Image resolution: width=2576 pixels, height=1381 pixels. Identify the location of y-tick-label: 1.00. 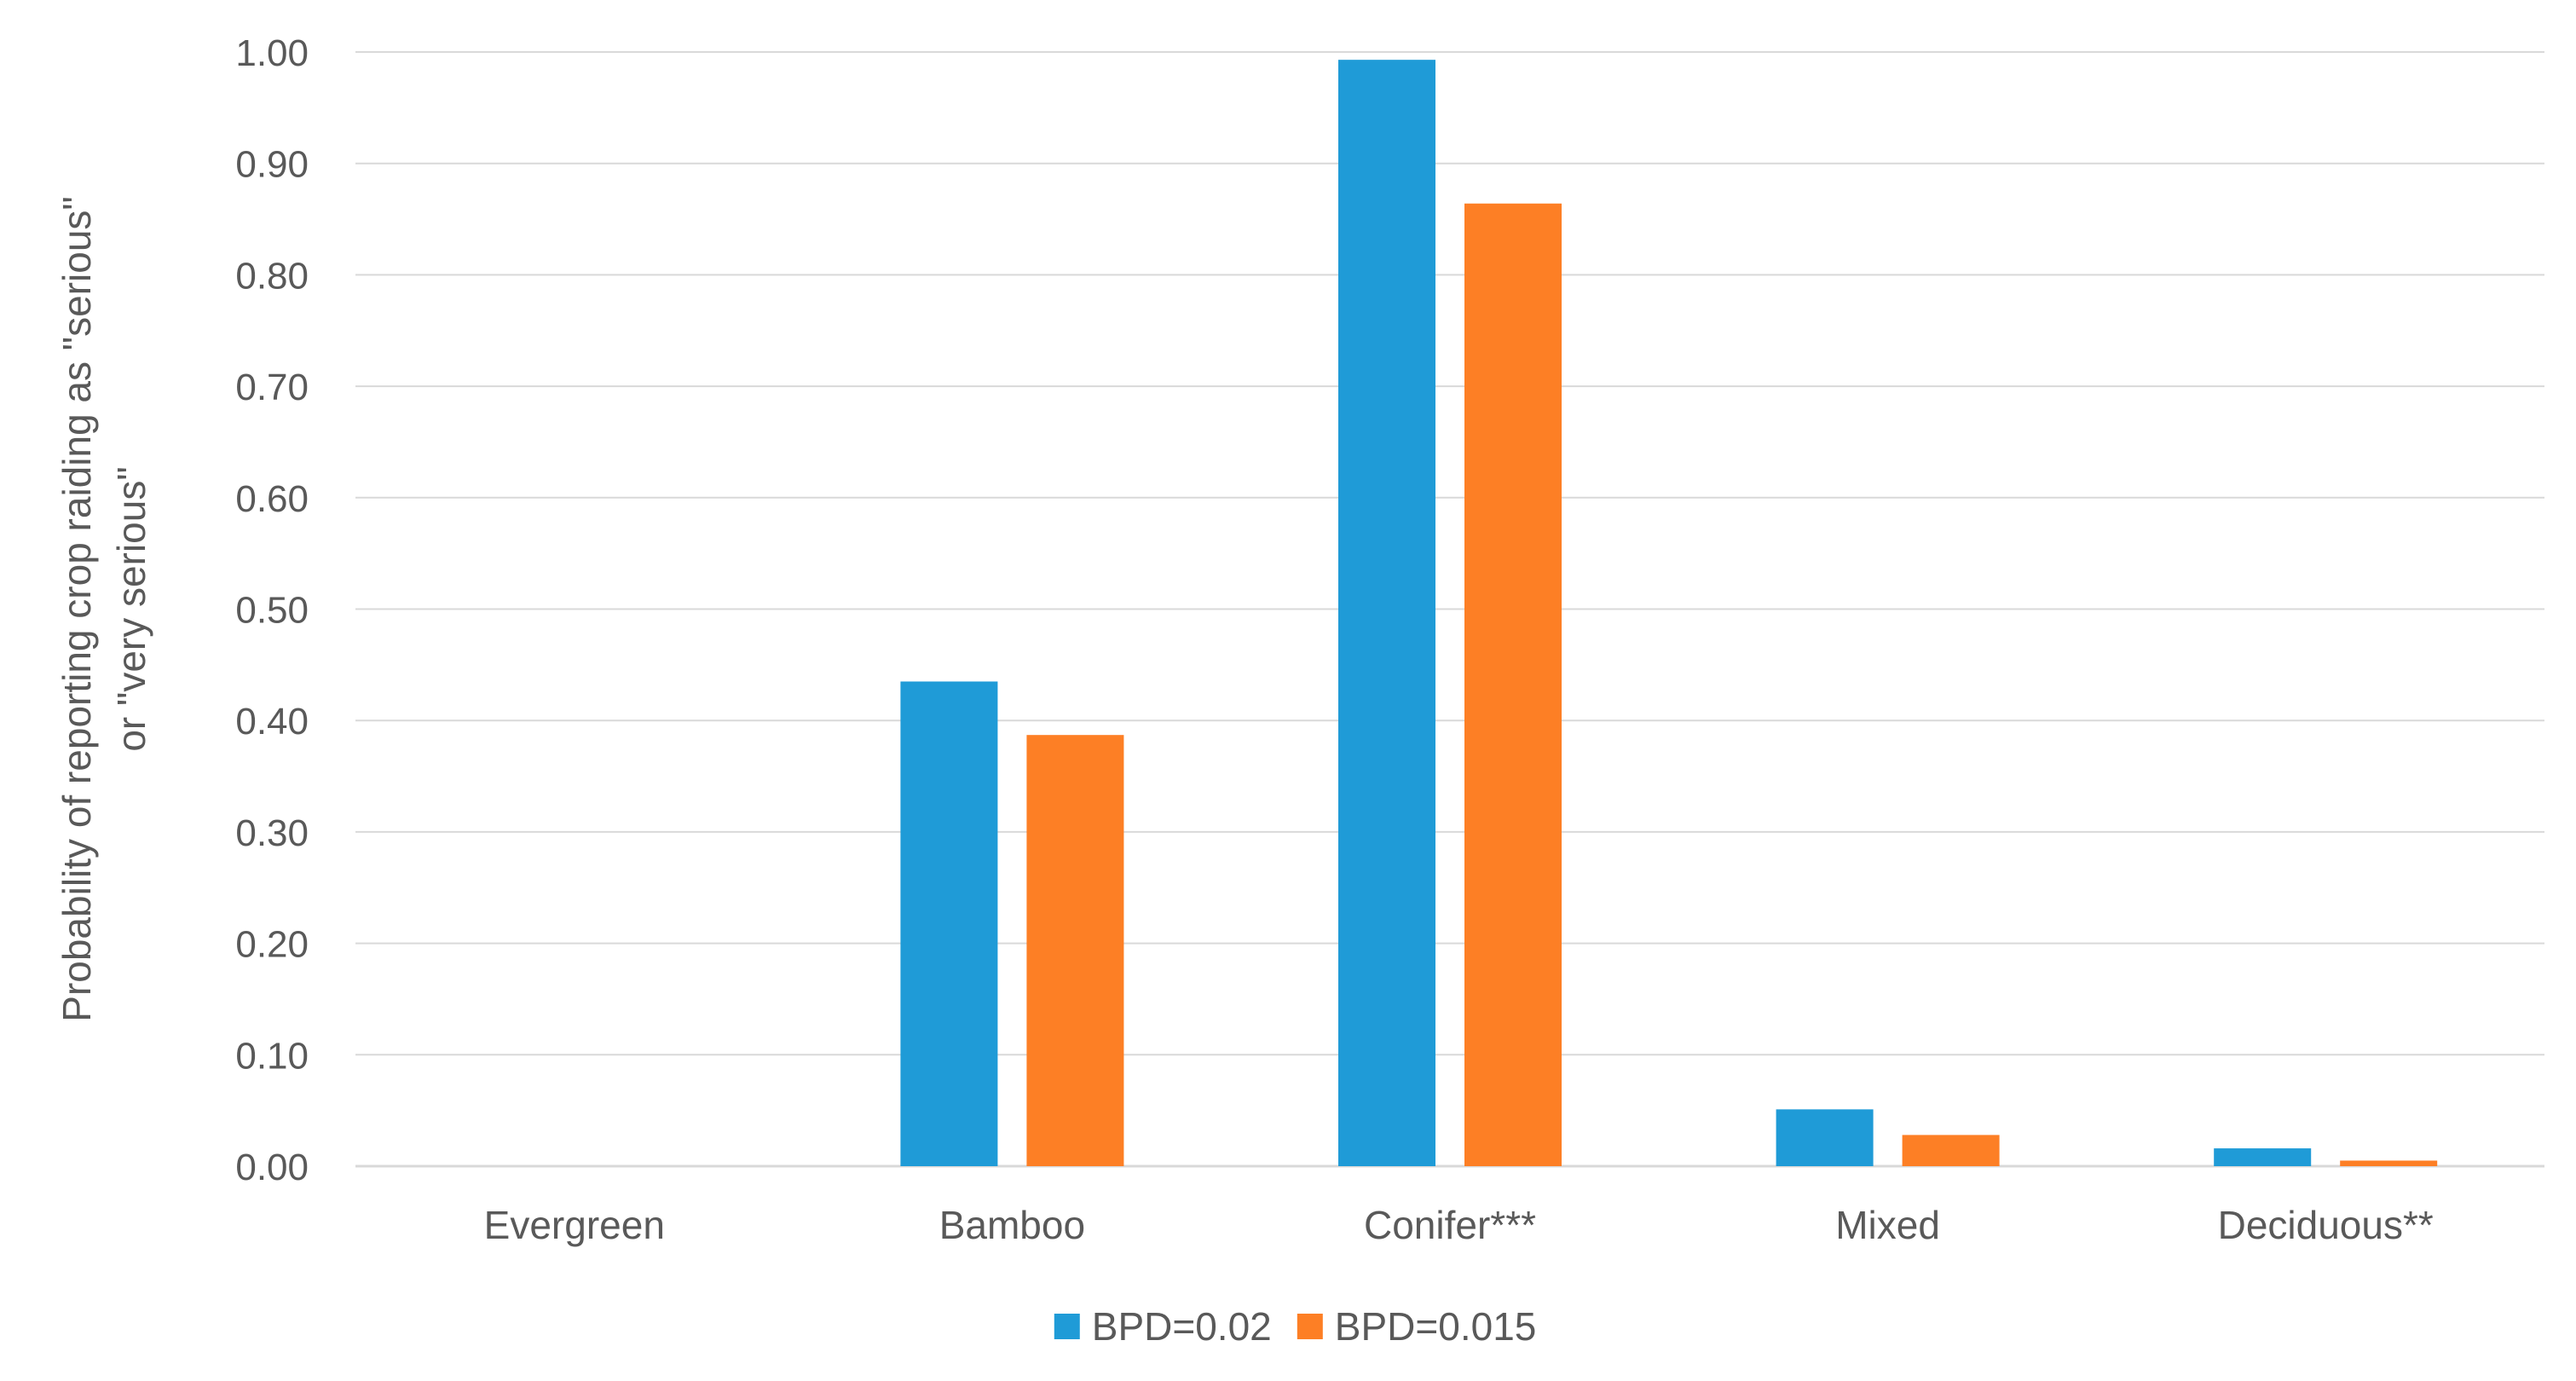
(272, 53).